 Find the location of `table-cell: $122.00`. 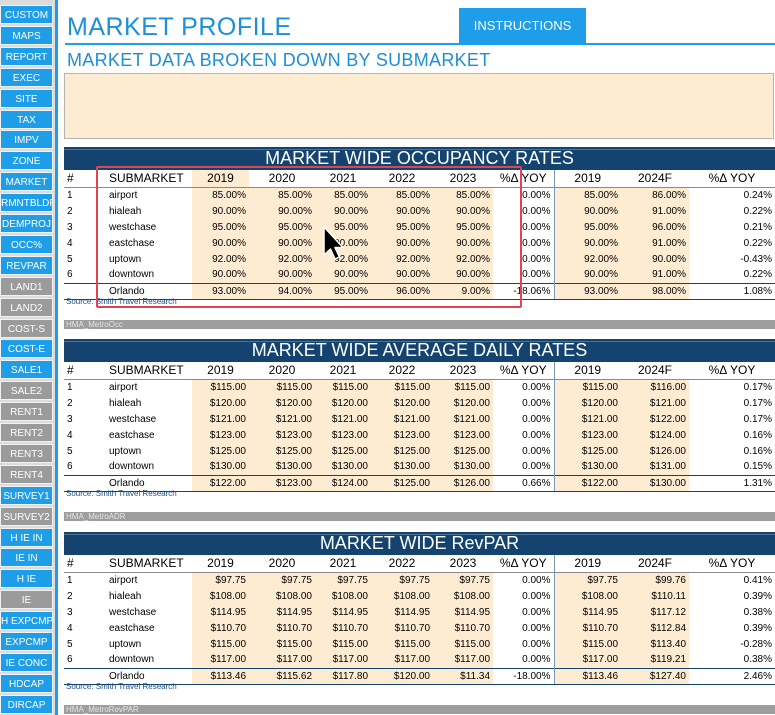

table-cell: $122.00 is located at coordinates (587, 483).